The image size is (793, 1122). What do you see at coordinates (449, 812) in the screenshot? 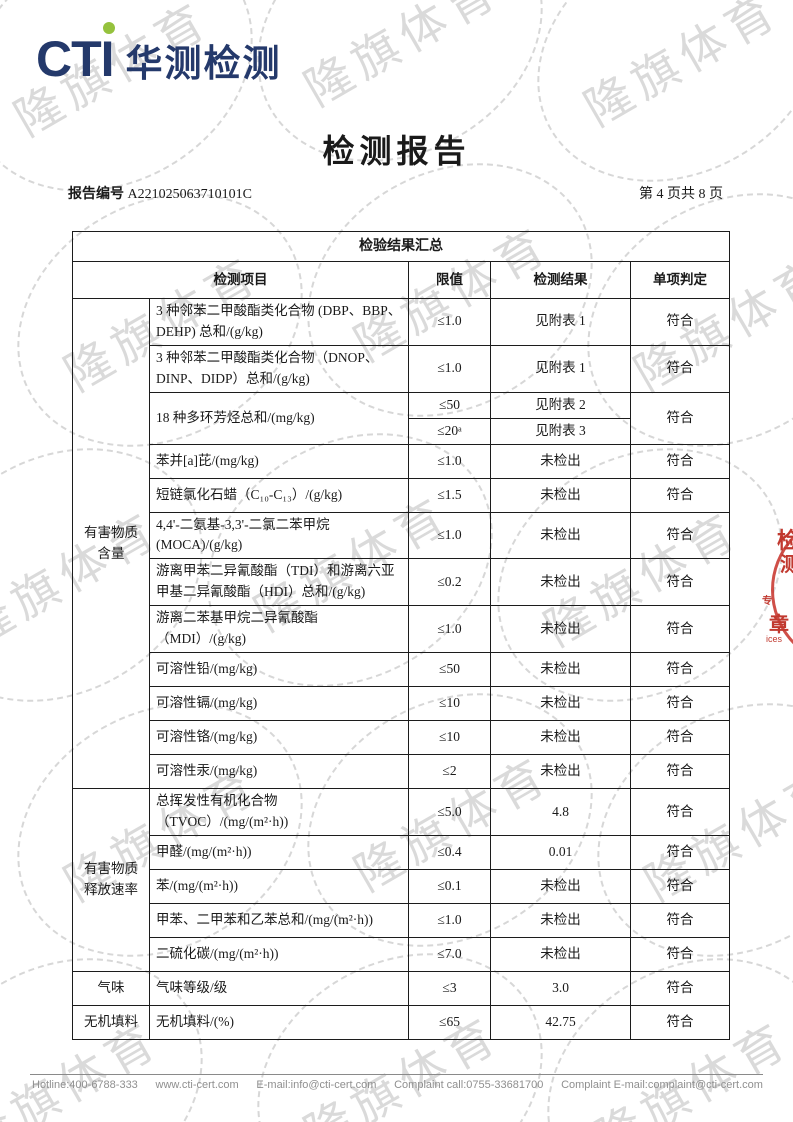
I see `limit-cell: ≤5.0` at bounding box center [449, 812].